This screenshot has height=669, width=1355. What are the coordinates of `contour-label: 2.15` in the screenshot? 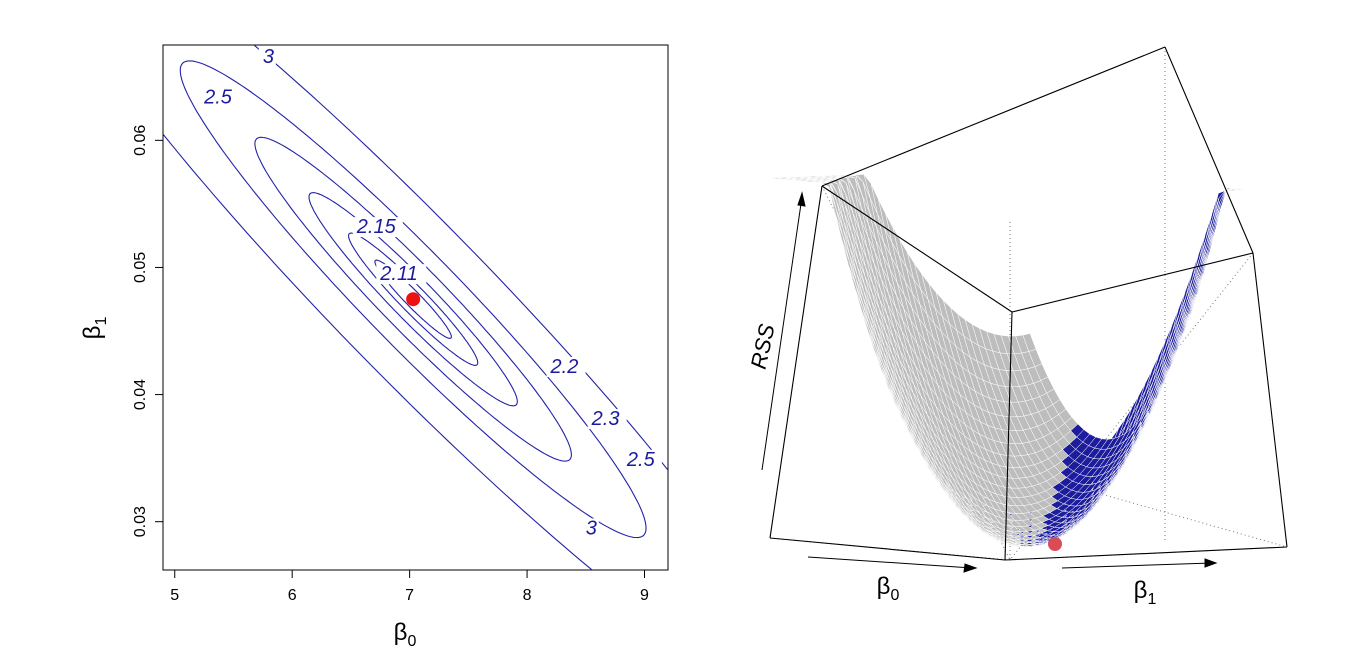 It's located at (376, 227).